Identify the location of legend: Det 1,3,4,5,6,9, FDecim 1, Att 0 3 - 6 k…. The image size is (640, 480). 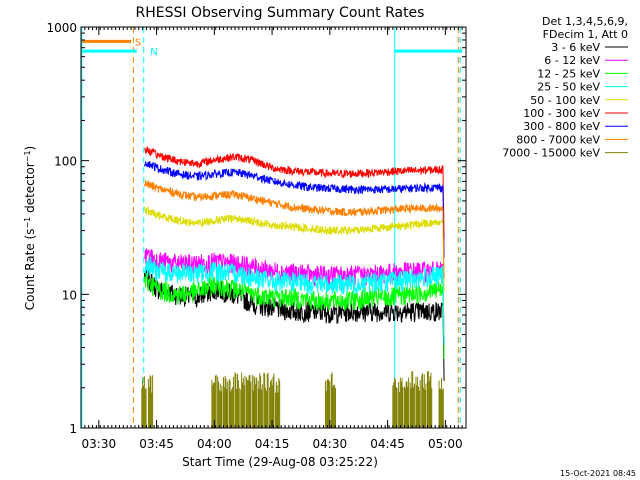
(565, 87).